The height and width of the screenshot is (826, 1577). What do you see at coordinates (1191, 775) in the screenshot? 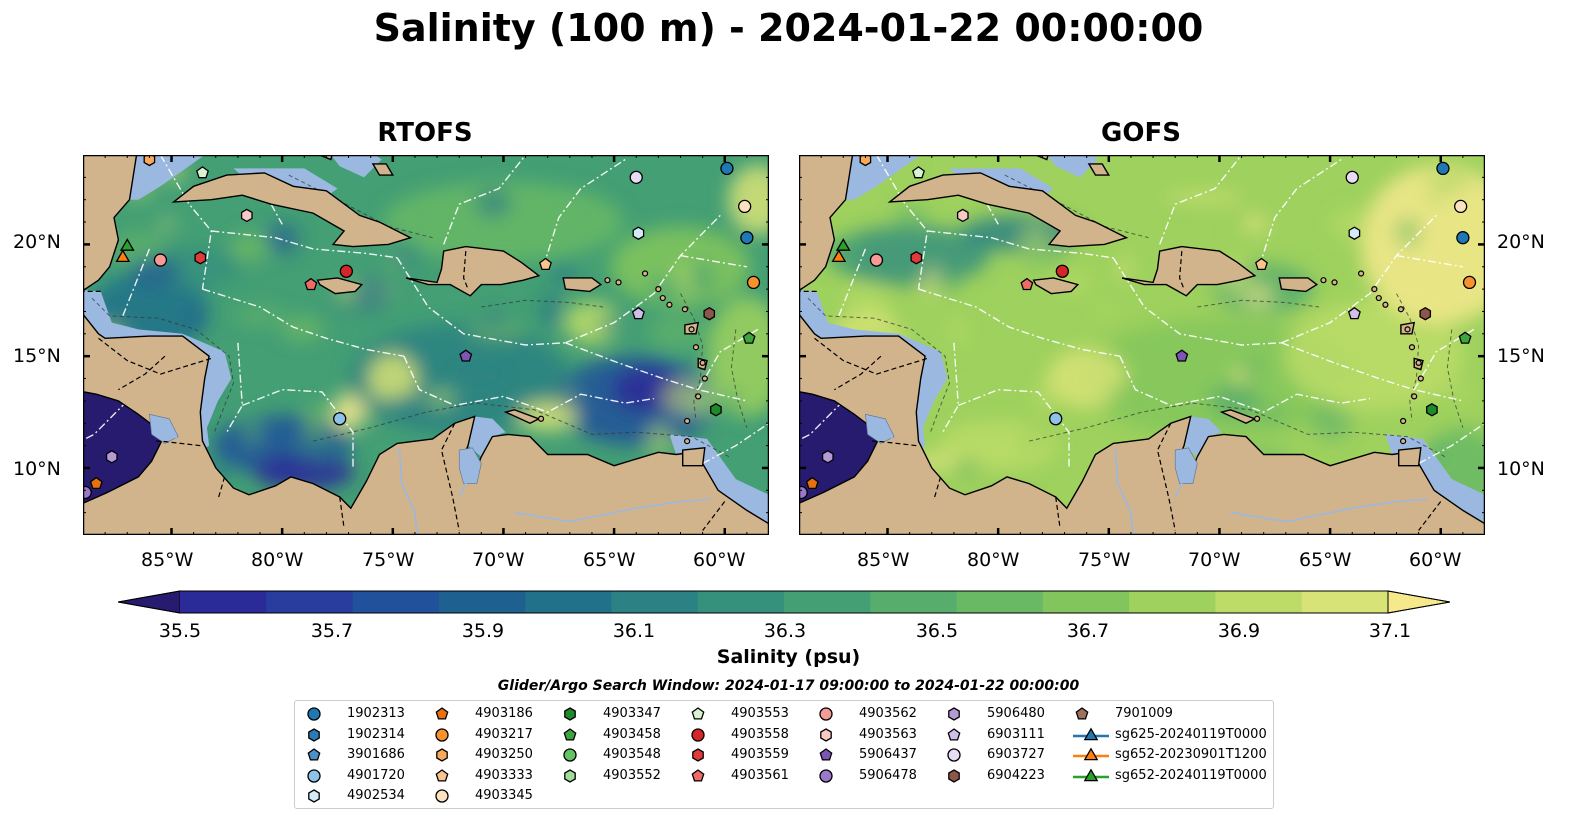
I see `legend-label: sg652-20240119T0000` at bounding box center [1191, 775].